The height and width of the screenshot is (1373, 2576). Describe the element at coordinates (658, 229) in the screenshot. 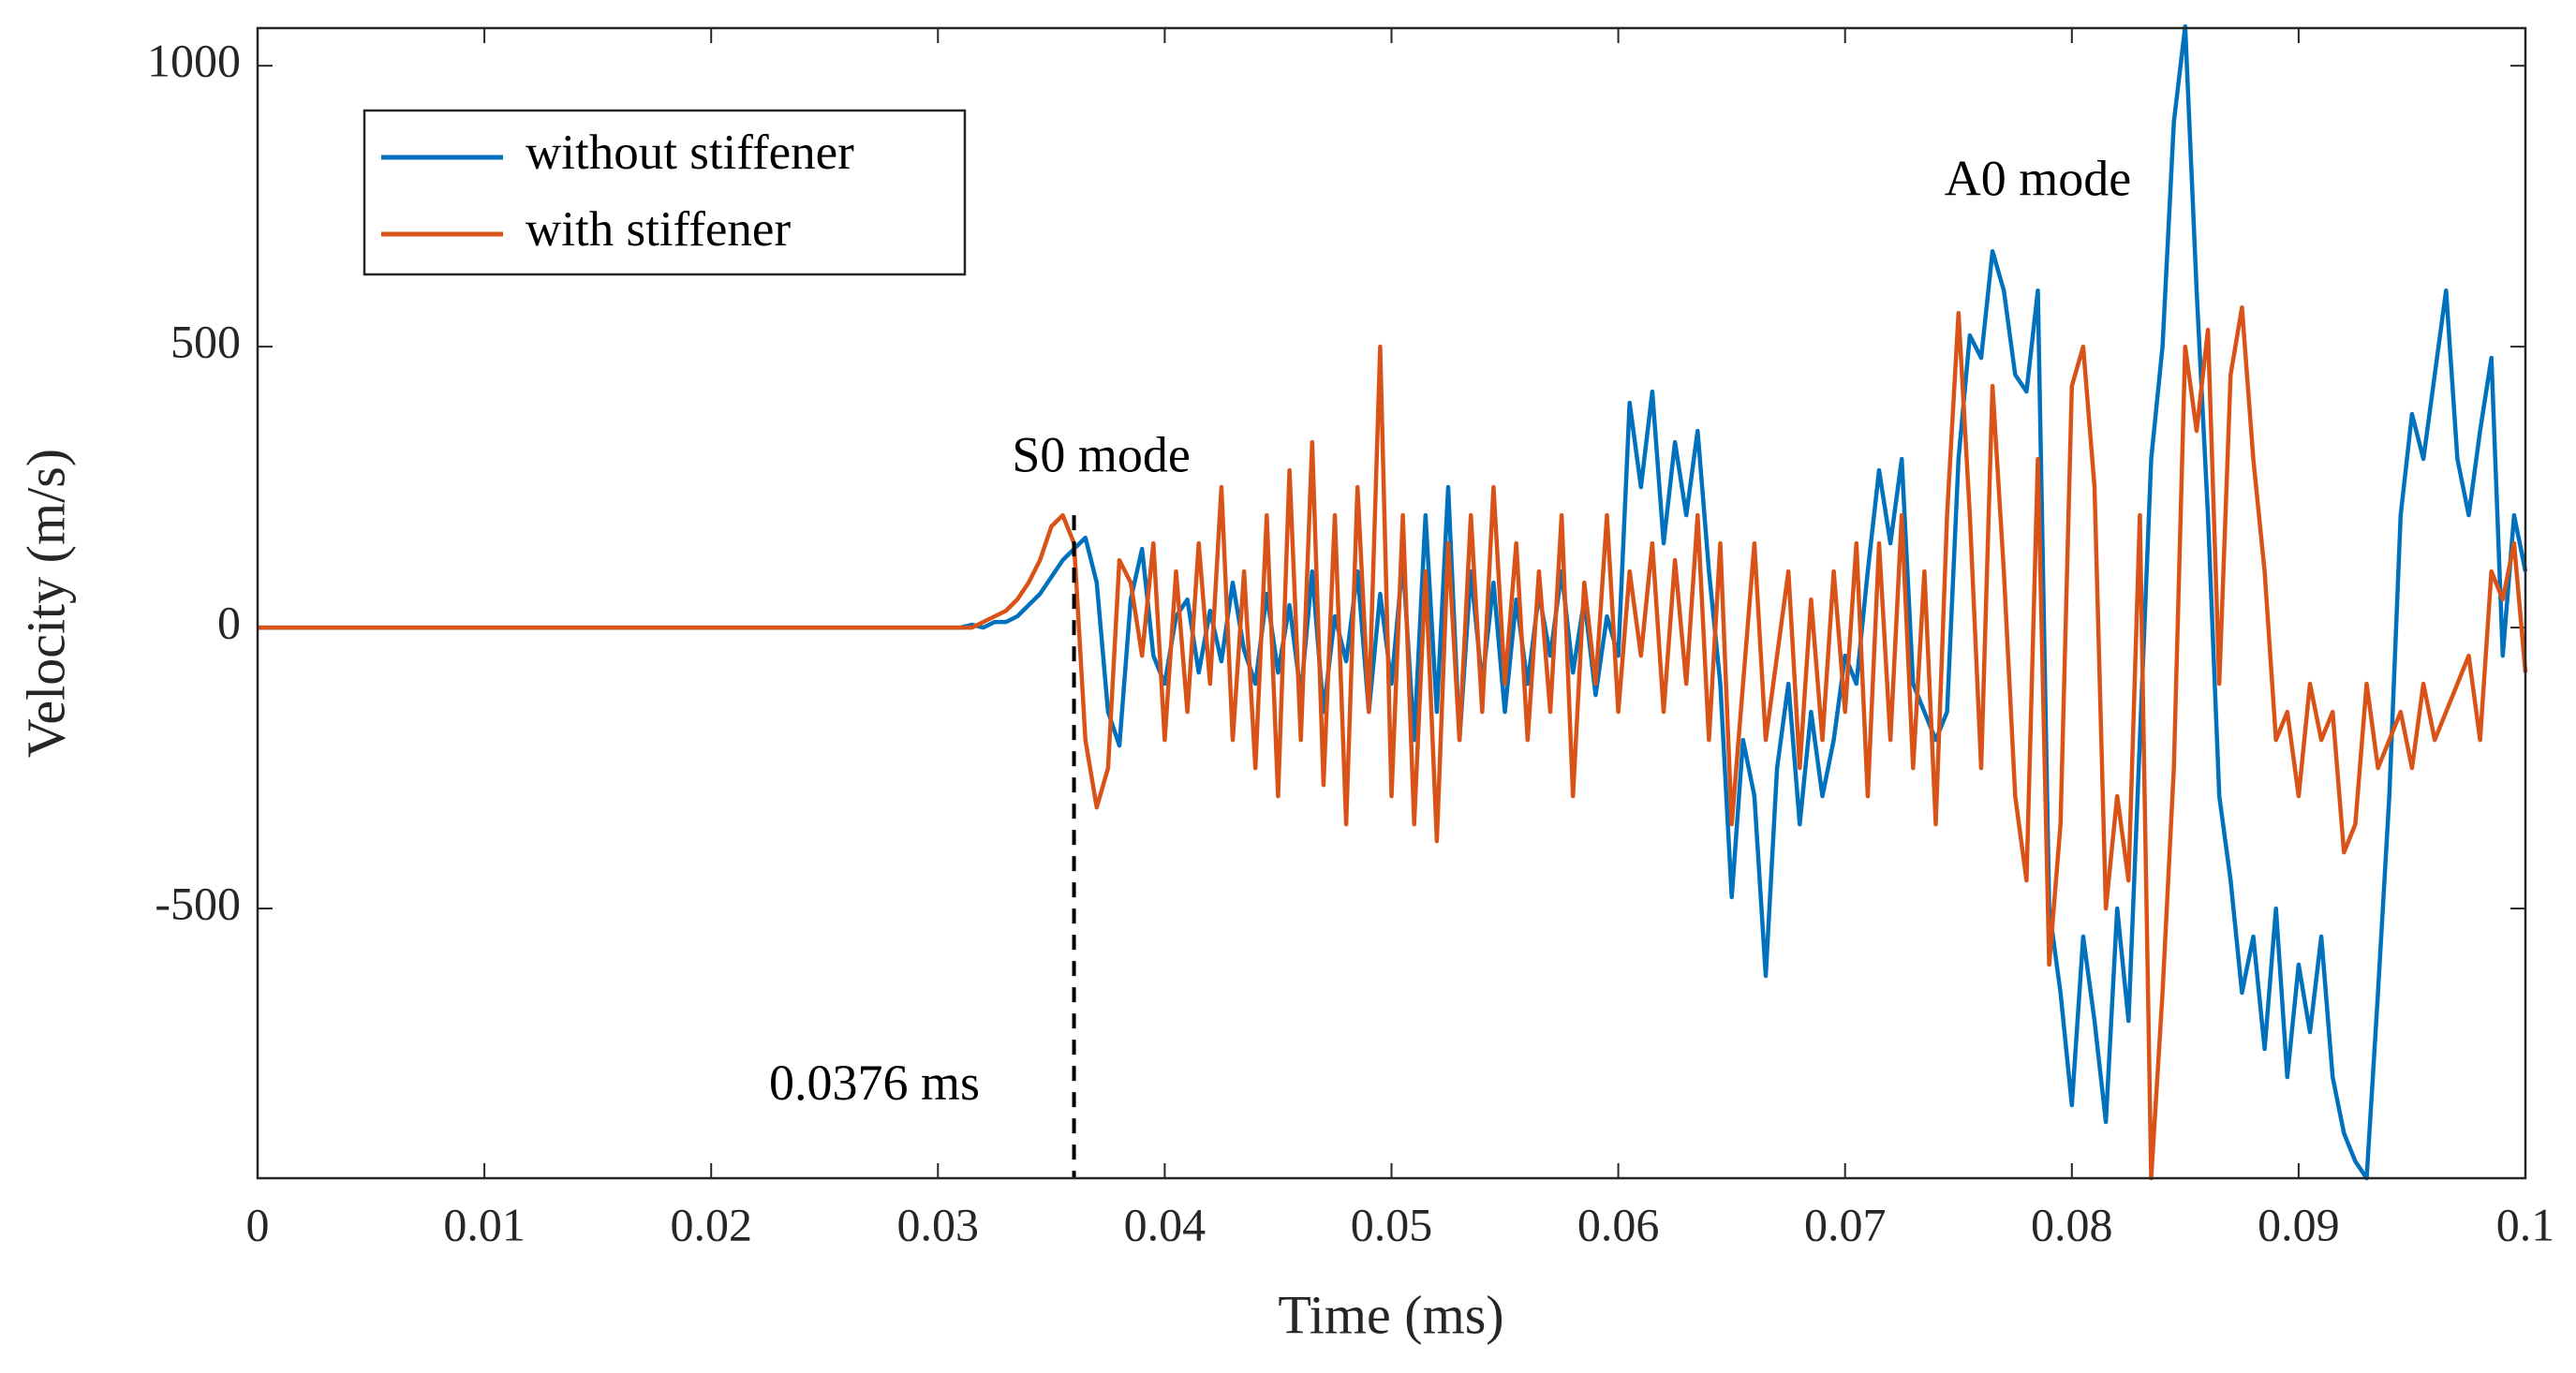

I see `legend-label: with stiffener` at that location.